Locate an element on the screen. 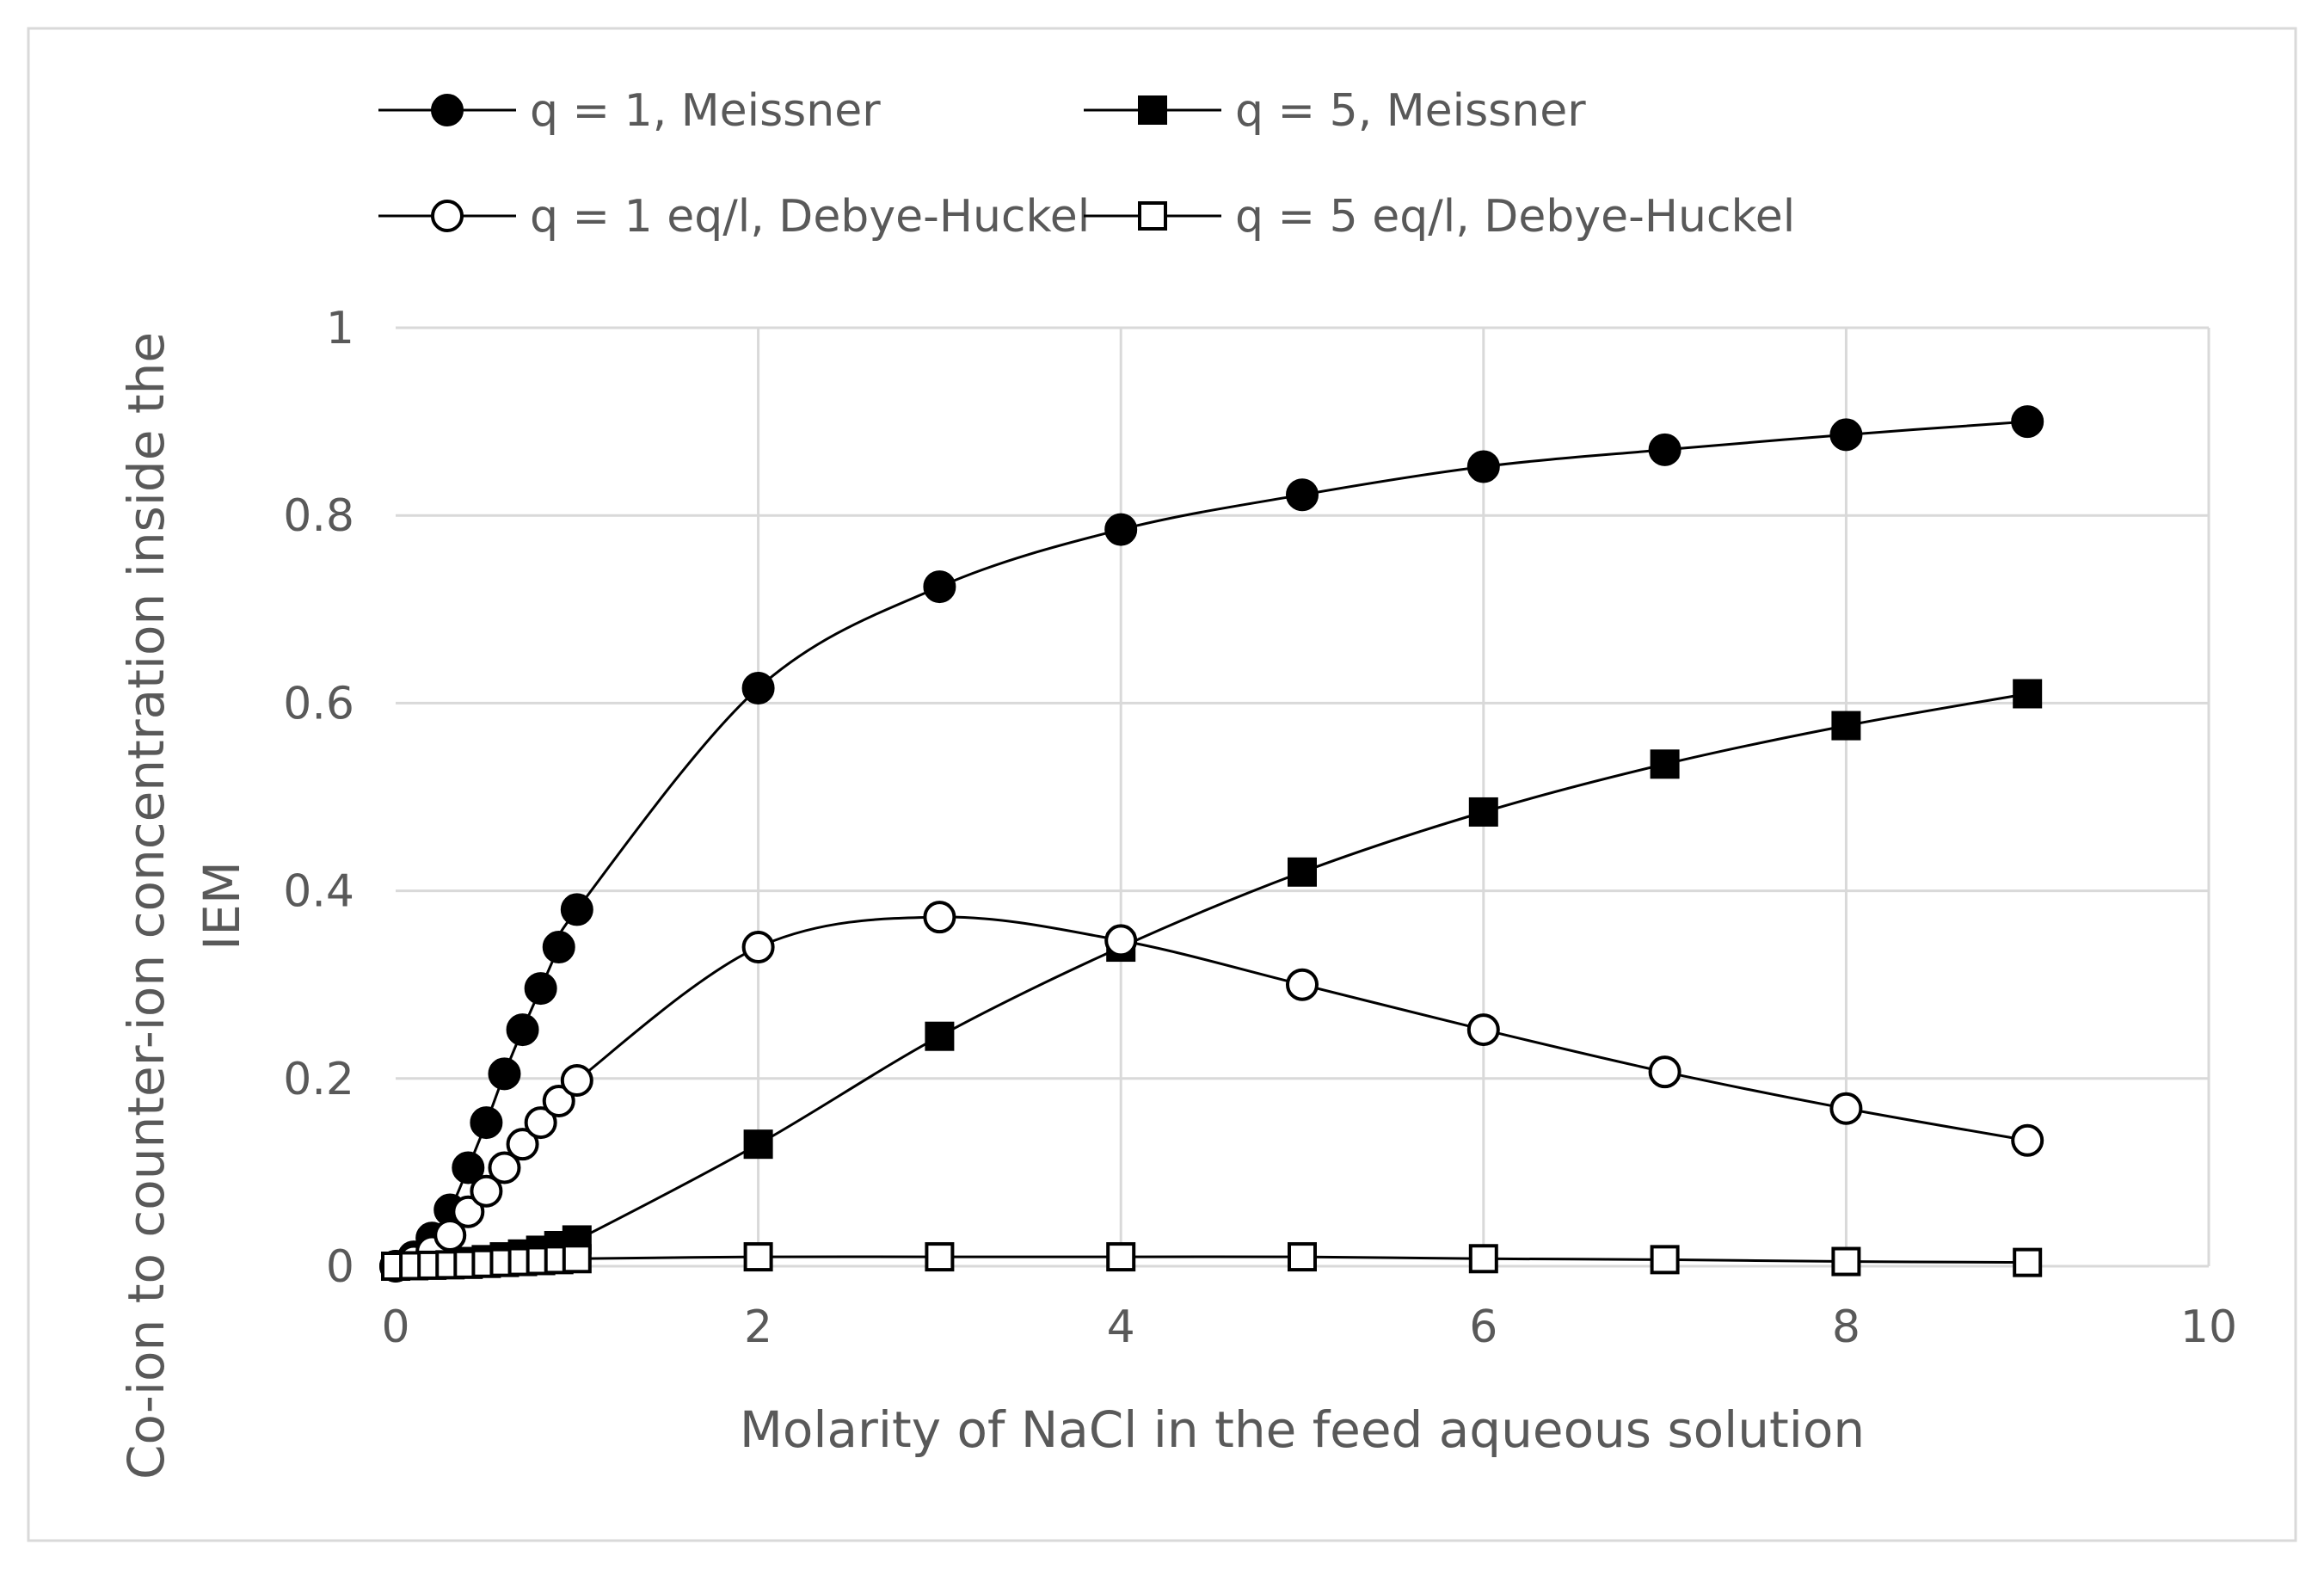 The image size is (2324, 1569). y-tick-label: 1 is located at coordinates (340, 329).